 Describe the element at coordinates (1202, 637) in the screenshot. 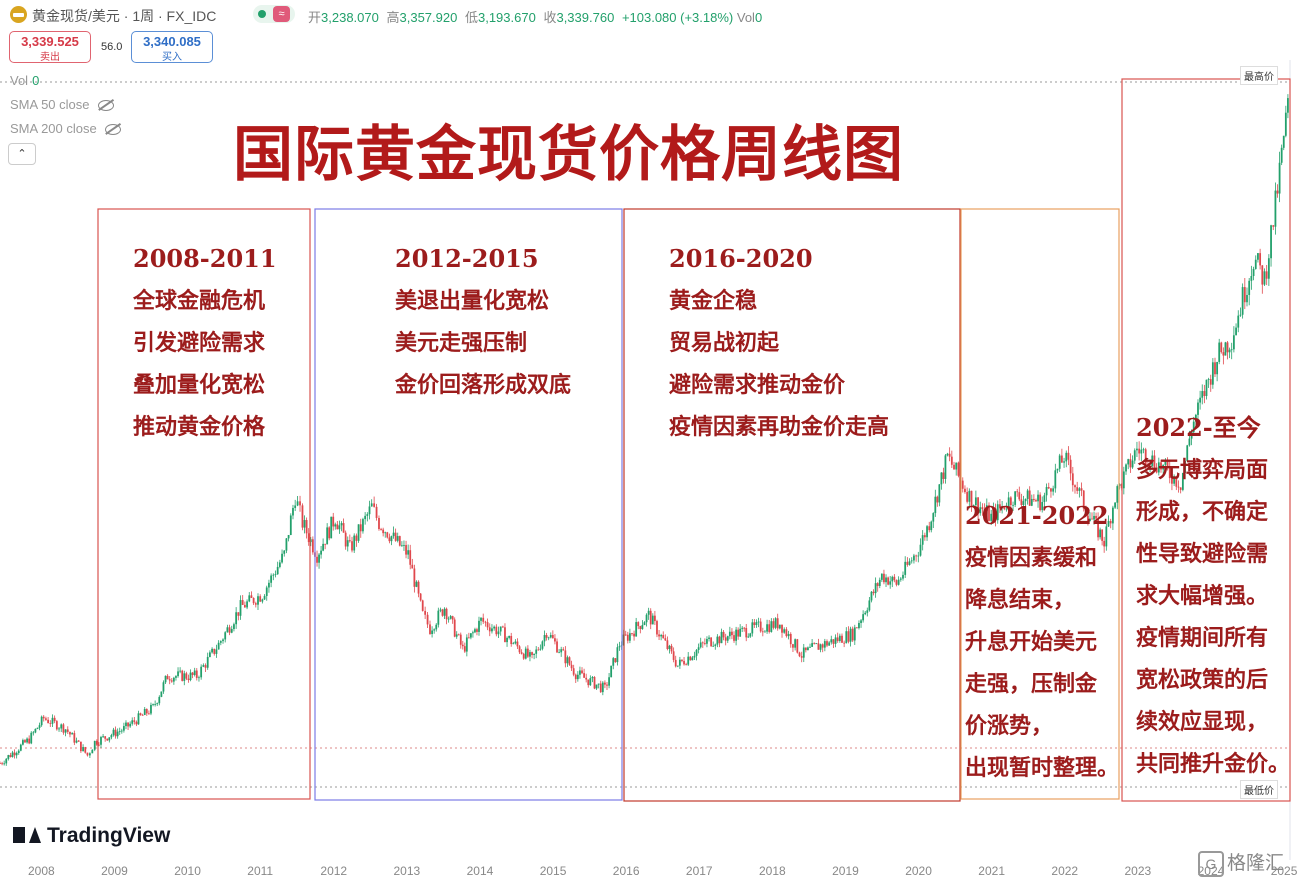

I see `annotation-line: 疫情期间所有` at that location.